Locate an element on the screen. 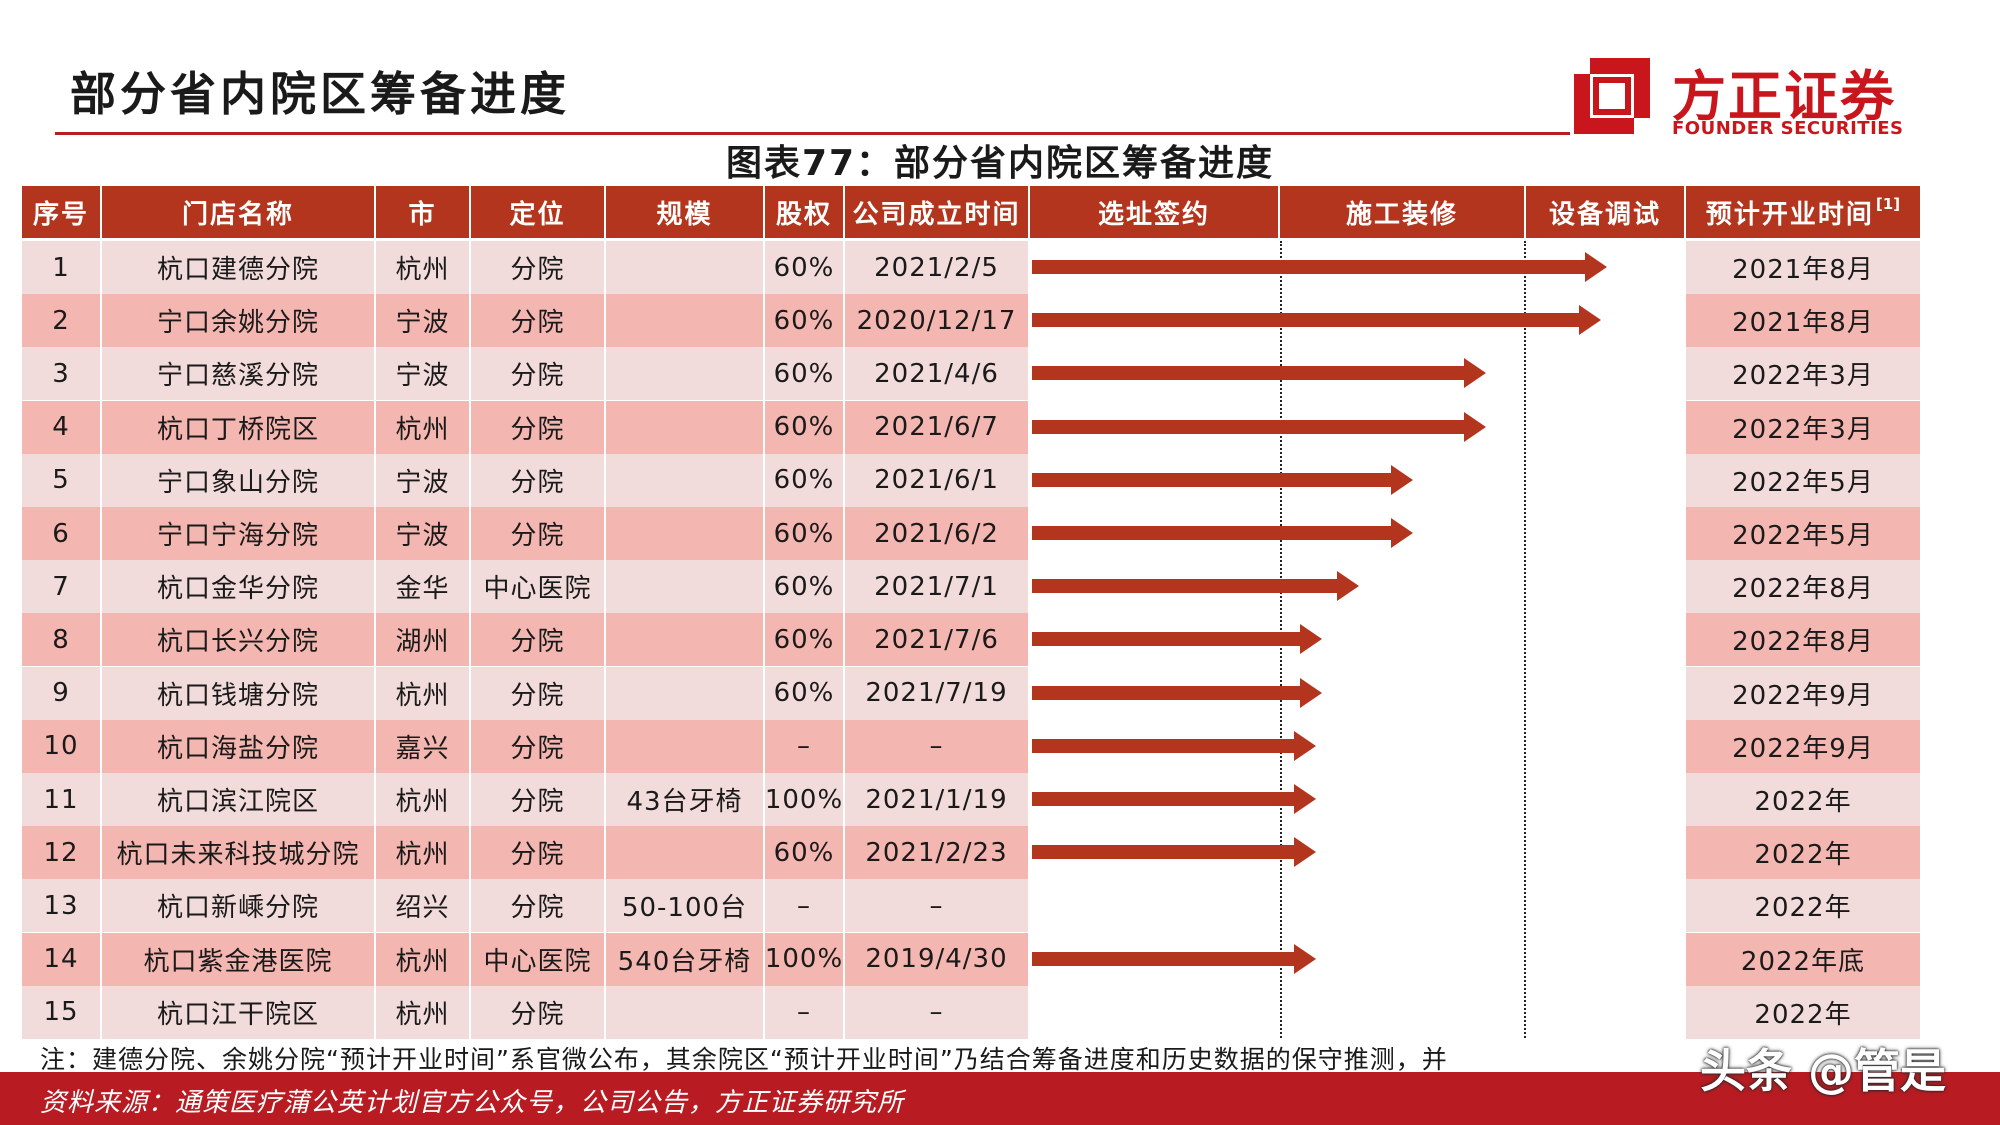 The image size is (2000, 1125). title-rule is located at coordinates (812, 133).